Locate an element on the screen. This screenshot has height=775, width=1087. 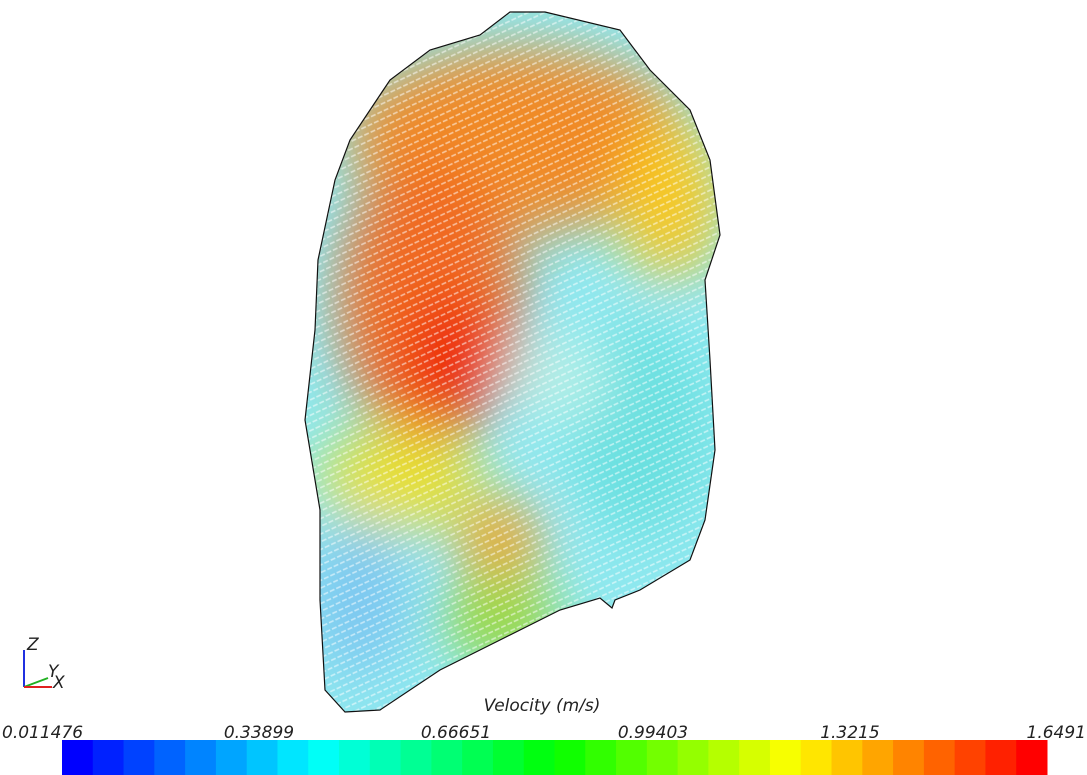
colorbar-tick-label: 0.99403 is located at coordinates (653, 733).